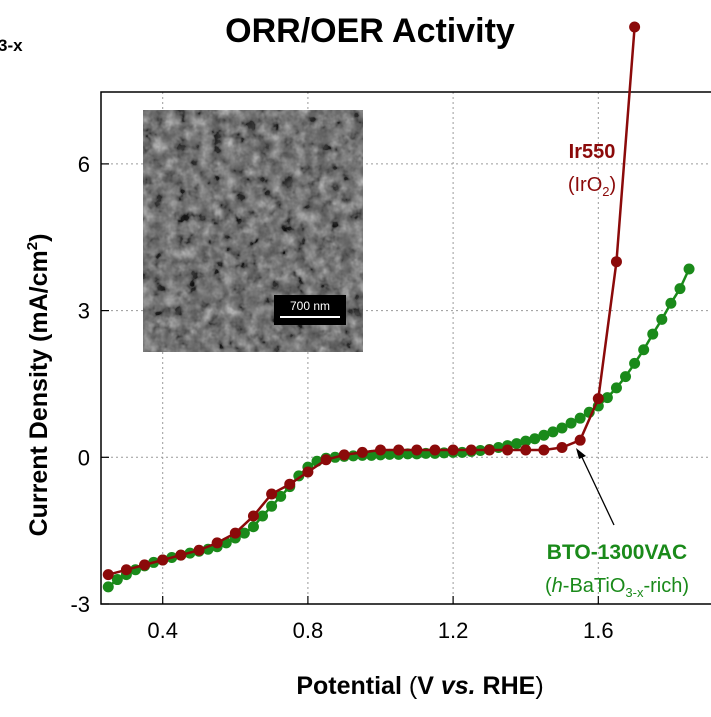 The height and width of the screenshot is (717, 711). Describe the element at coordinates (162, 630) in the screenshot. I see `x-tick-label: 0.4` at that location.